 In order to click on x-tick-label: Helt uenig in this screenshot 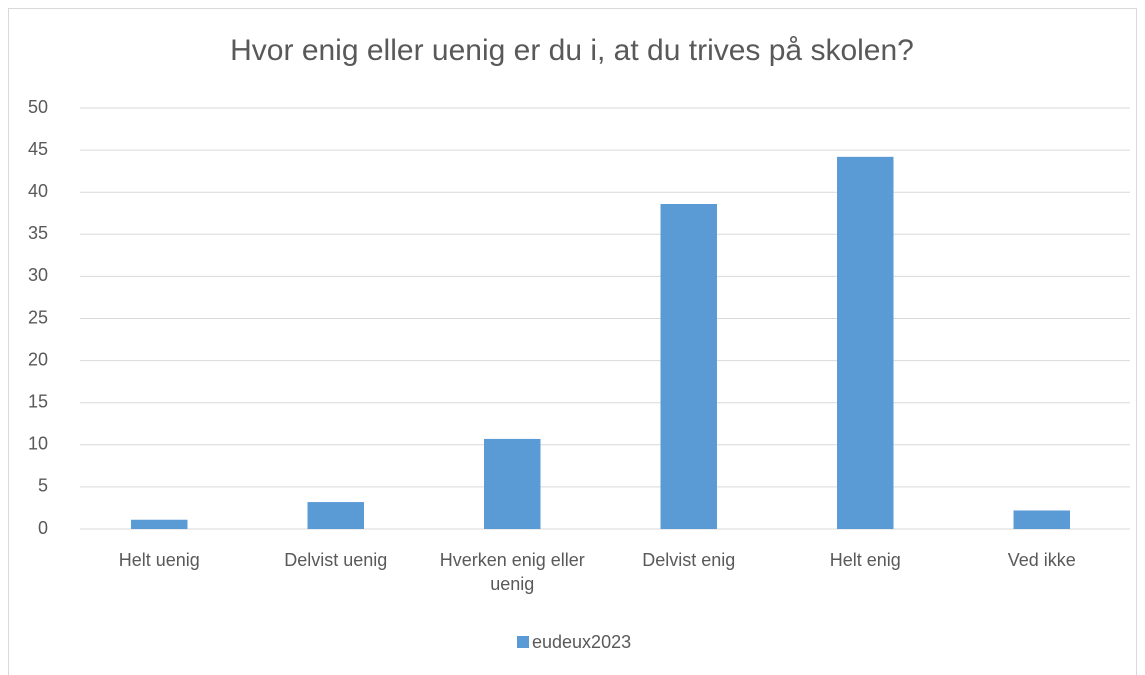, I will do `click(159, 560)`.